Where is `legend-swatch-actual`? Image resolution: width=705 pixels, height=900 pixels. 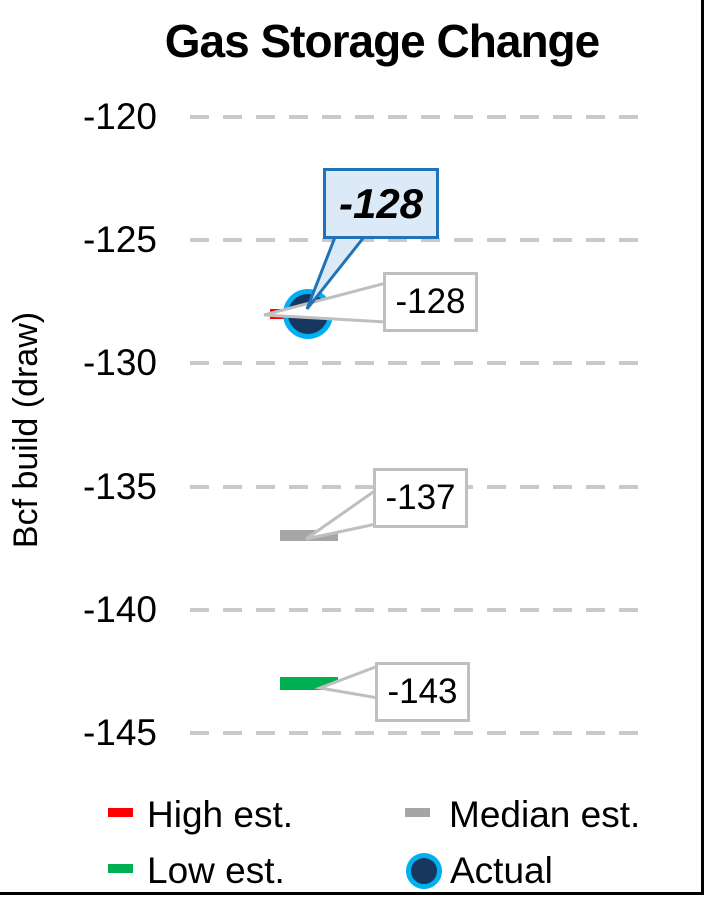
legend-swatch-actual is located at coordinates (424, 871).